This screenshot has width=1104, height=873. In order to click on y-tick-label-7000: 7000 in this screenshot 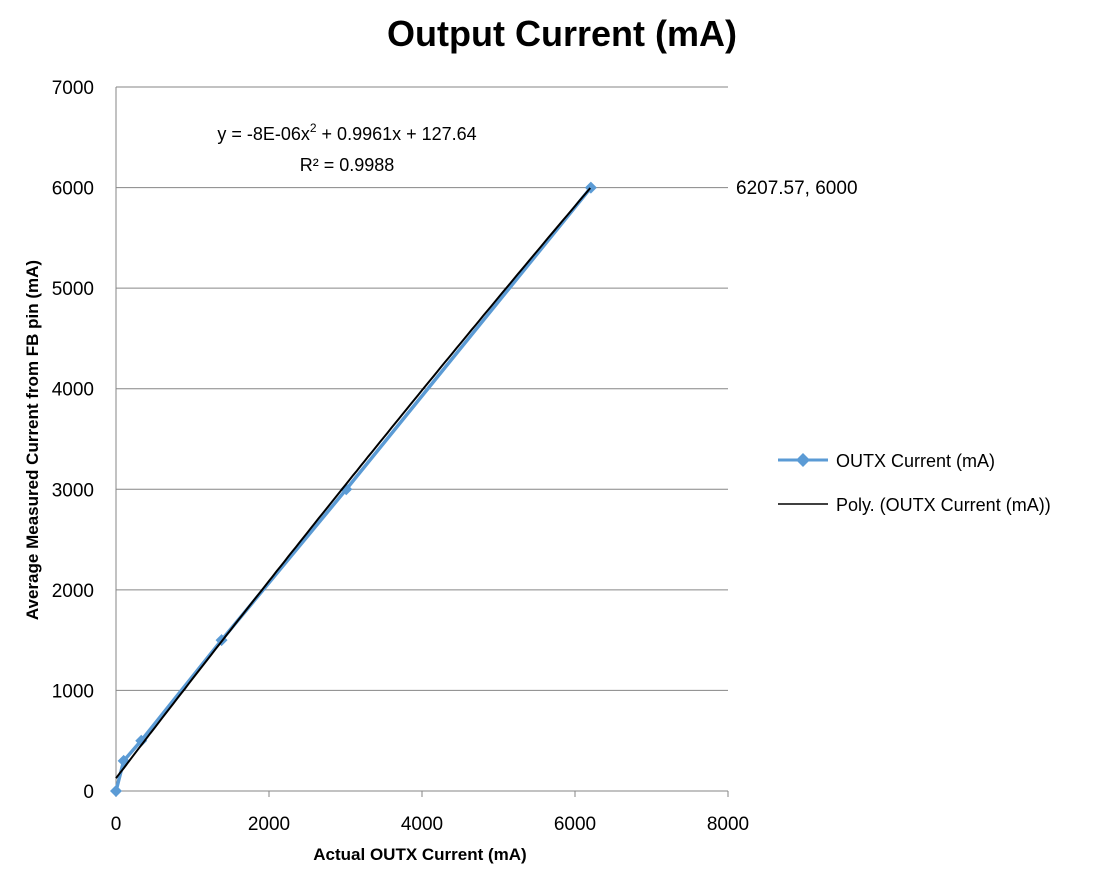, I will do `click(73, 88)`.